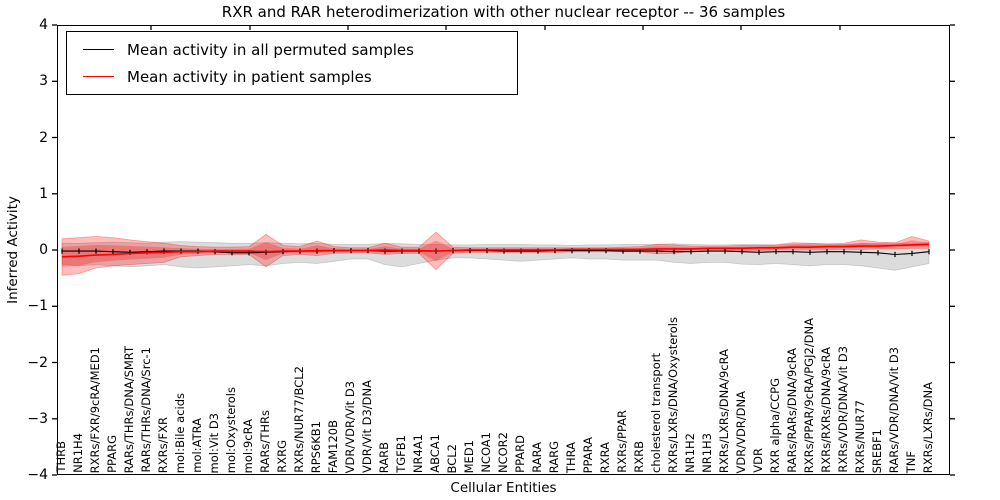  I want to click on y-tick-label: 1, so click(43, 193).